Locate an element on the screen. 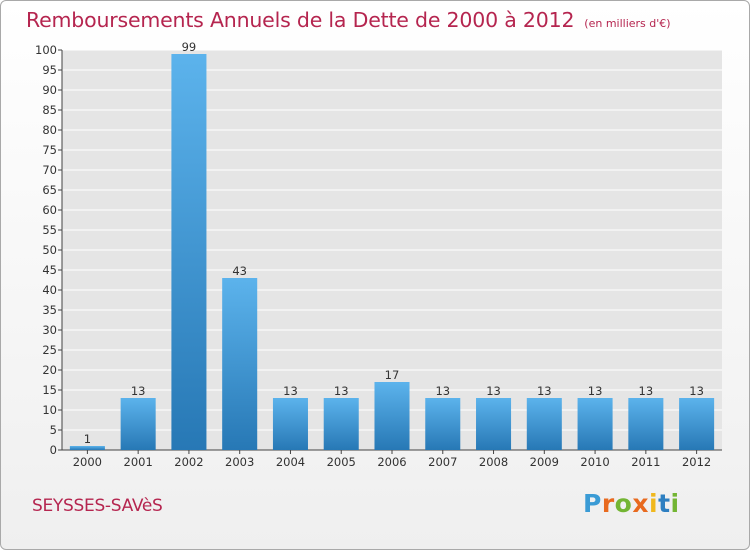 This screenshot has height=550, width=750. x-tick-label: 2009 is located at coordinates (544, 462).